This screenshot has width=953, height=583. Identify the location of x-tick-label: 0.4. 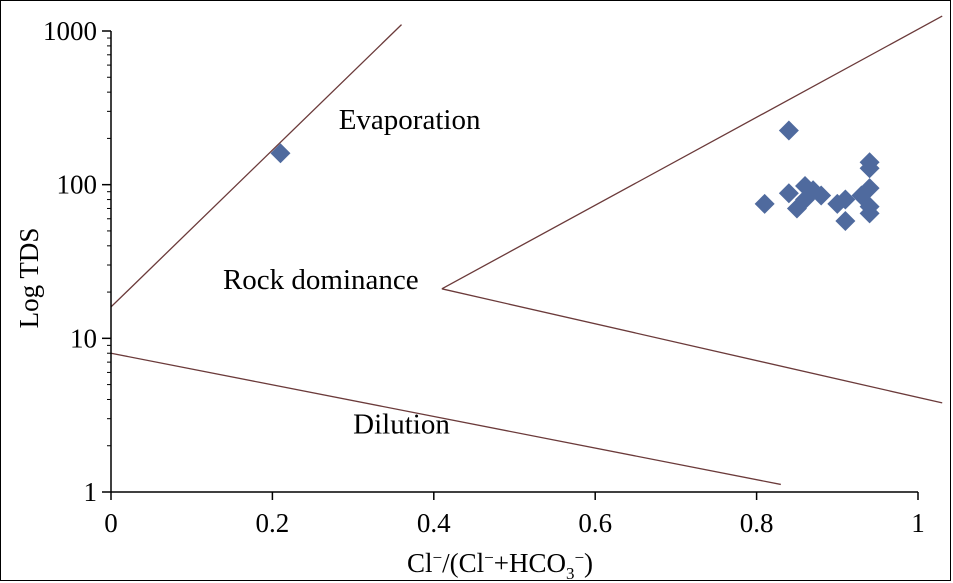
(434, 523).